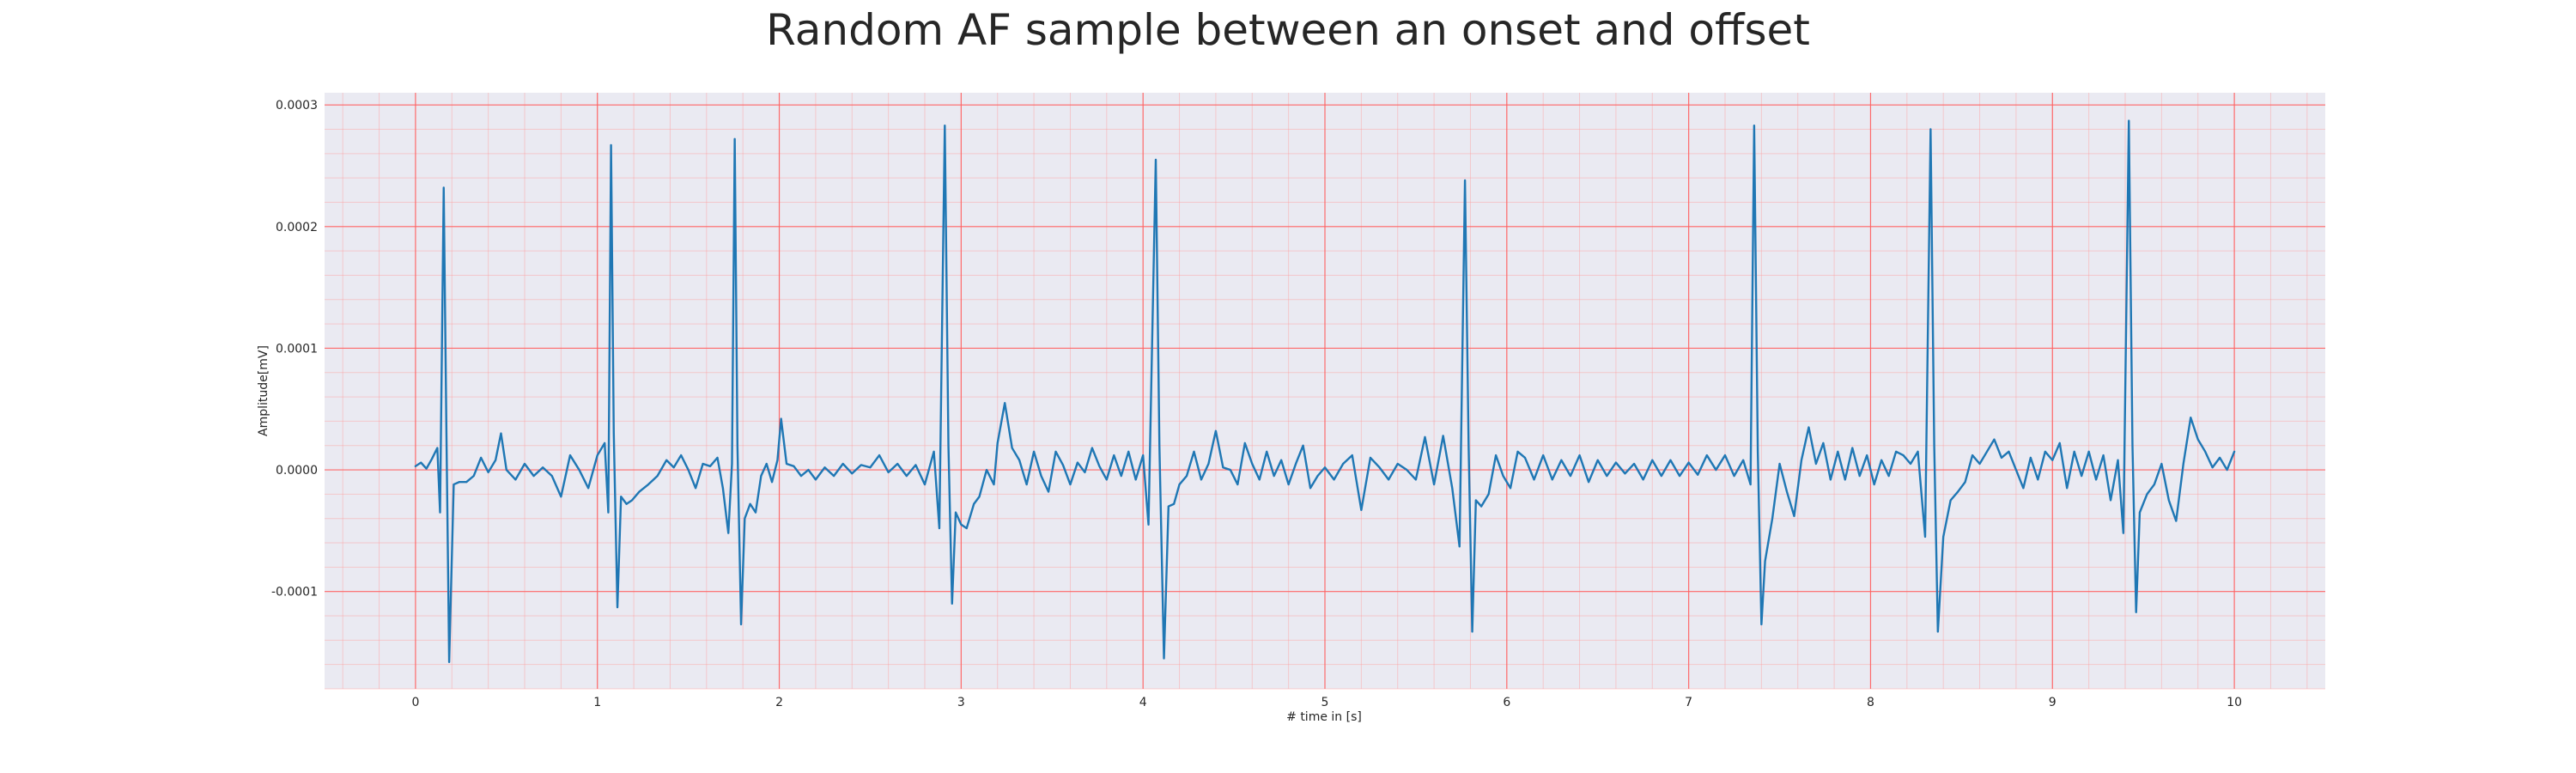 The height and width of the screenshot is (773, 2576). Describe the element at coordinates (2234, 702) in the screenshot. I see `x-tick-label: 10` at that location.